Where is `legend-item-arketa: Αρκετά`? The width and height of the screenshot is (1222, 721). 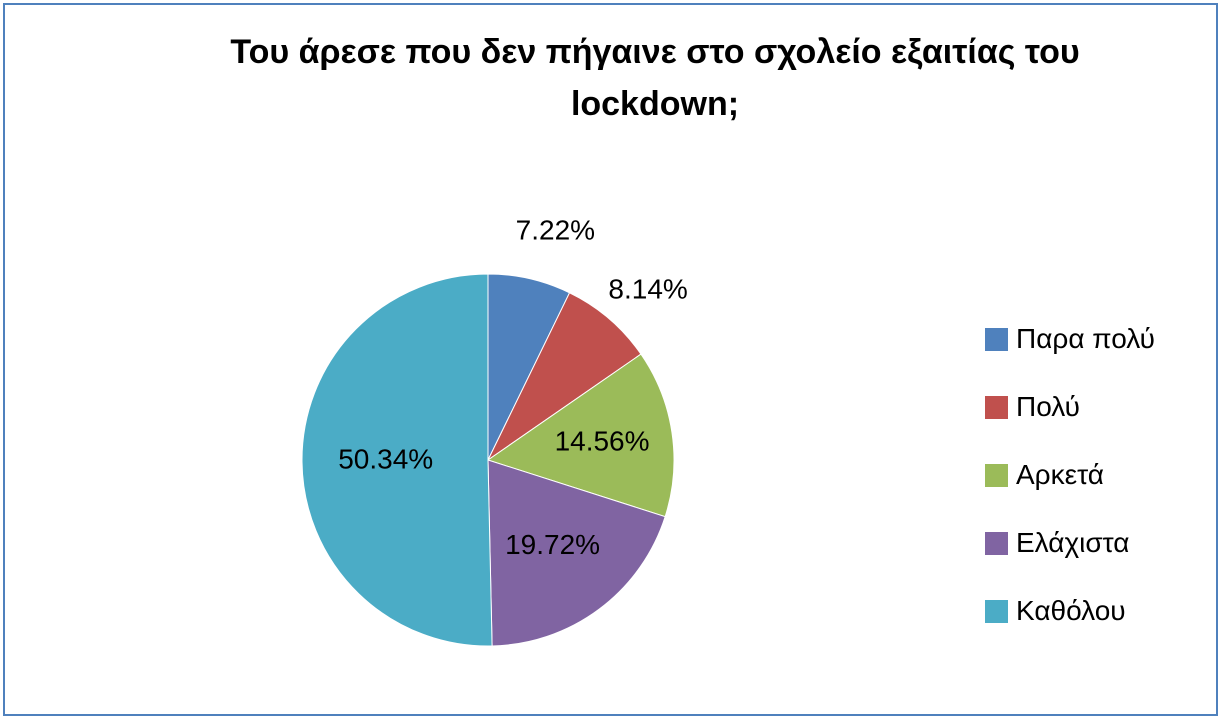
legend-item-arketa: Αρκετά is located at coordinates (1097, 475).